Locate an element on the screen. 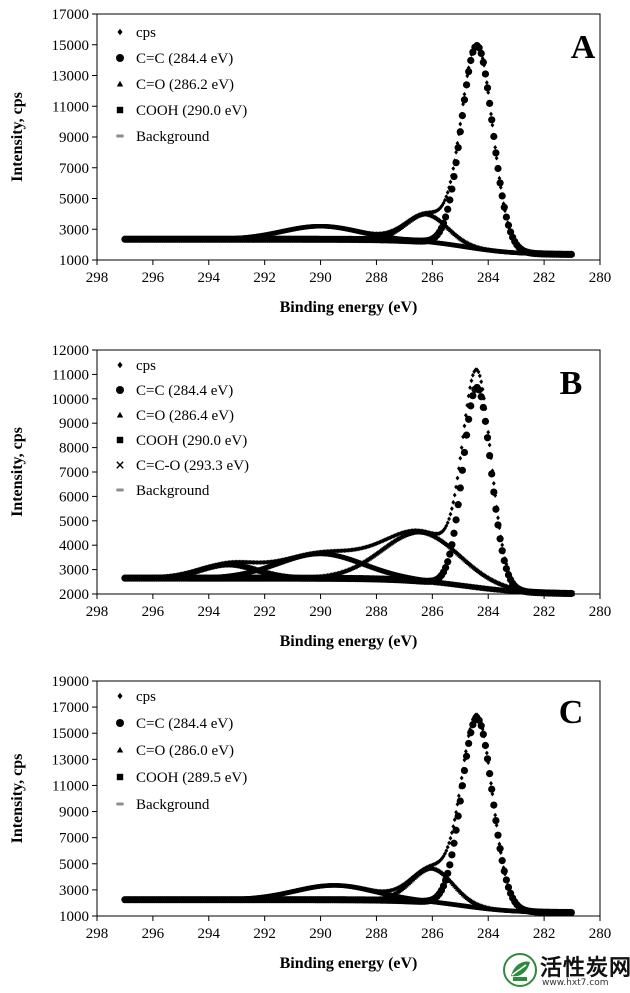  legend-label: COOH (290.0 eV) is located at coordinates (191, 441).